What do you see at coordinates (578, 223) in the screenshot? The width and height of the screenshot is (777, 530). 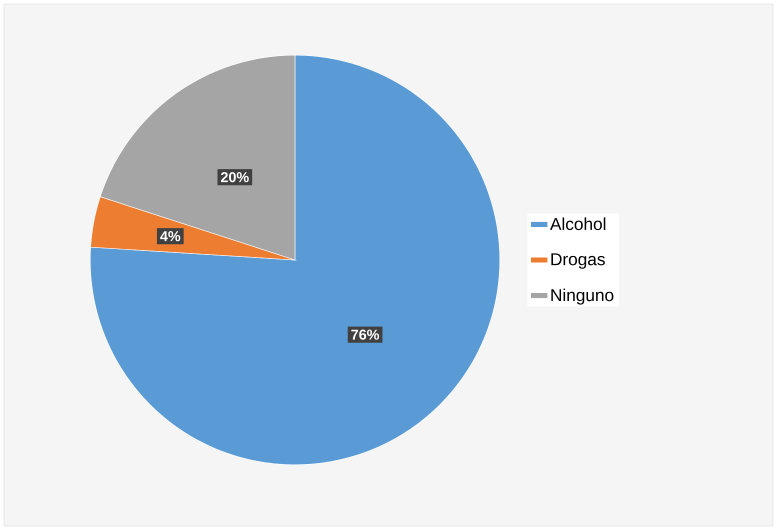 I see `legend-label: Alcohol` at bounding box center [578, 223].